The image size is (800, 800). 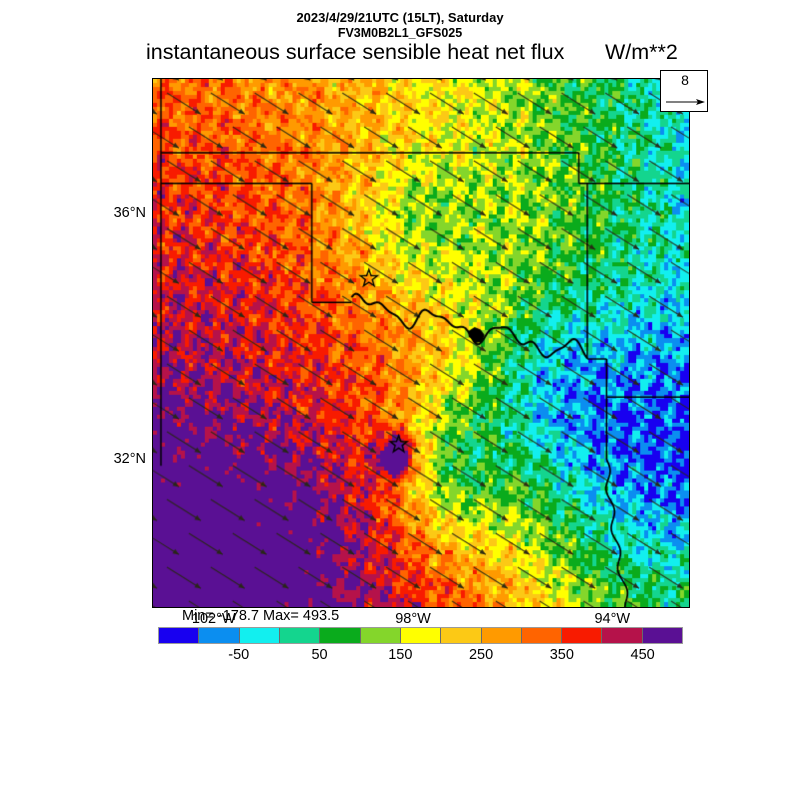 I want to click on colorbar-tick-250: 250, so click(x=481, y=655).